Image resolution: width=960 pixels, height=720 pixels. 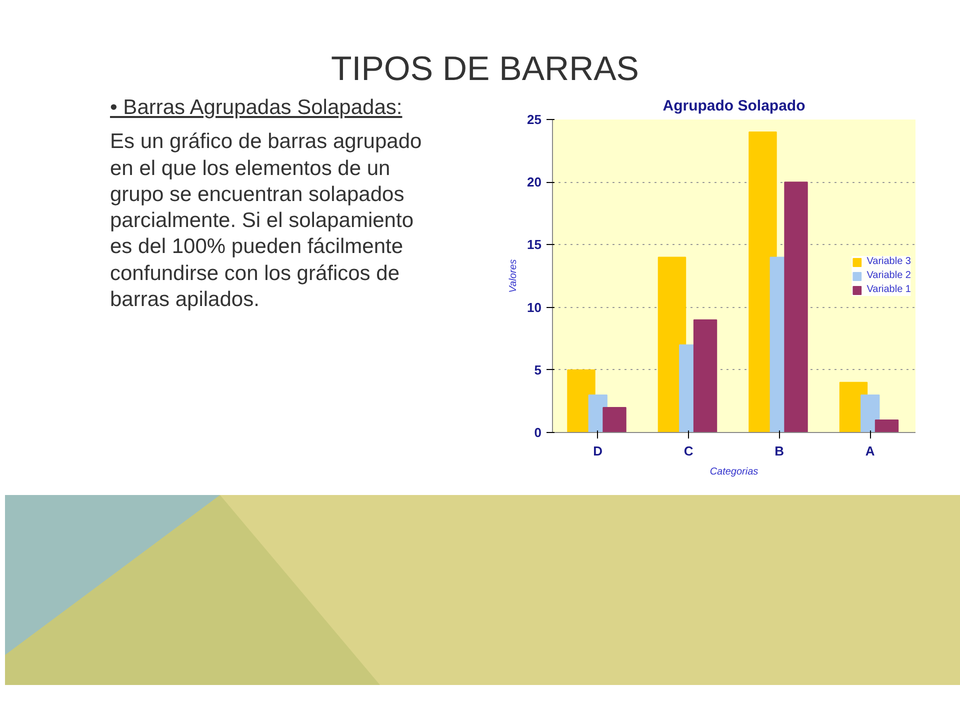 What do you see at coordinates (534, 182) in the screenshot?
I see `y-tick-label: 20` at bounding box center [534, 182].